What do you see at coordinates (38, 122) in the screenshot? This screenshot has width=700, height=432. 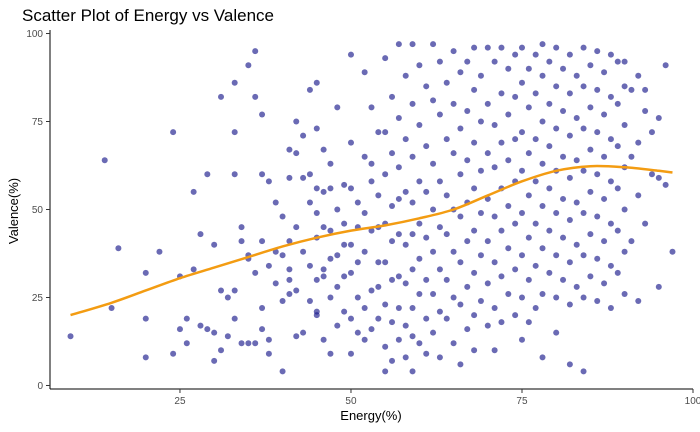 I see `y-tick-label: 75` at bounding box center [38, 122].